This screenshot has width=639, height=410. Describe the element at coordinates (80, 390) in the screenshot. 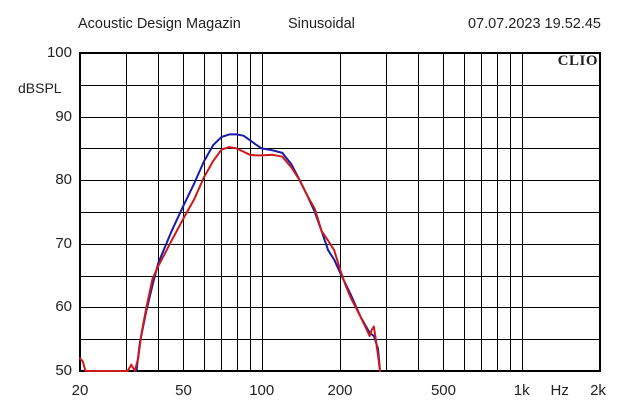

I see `x-tick-label: 20` at that location.